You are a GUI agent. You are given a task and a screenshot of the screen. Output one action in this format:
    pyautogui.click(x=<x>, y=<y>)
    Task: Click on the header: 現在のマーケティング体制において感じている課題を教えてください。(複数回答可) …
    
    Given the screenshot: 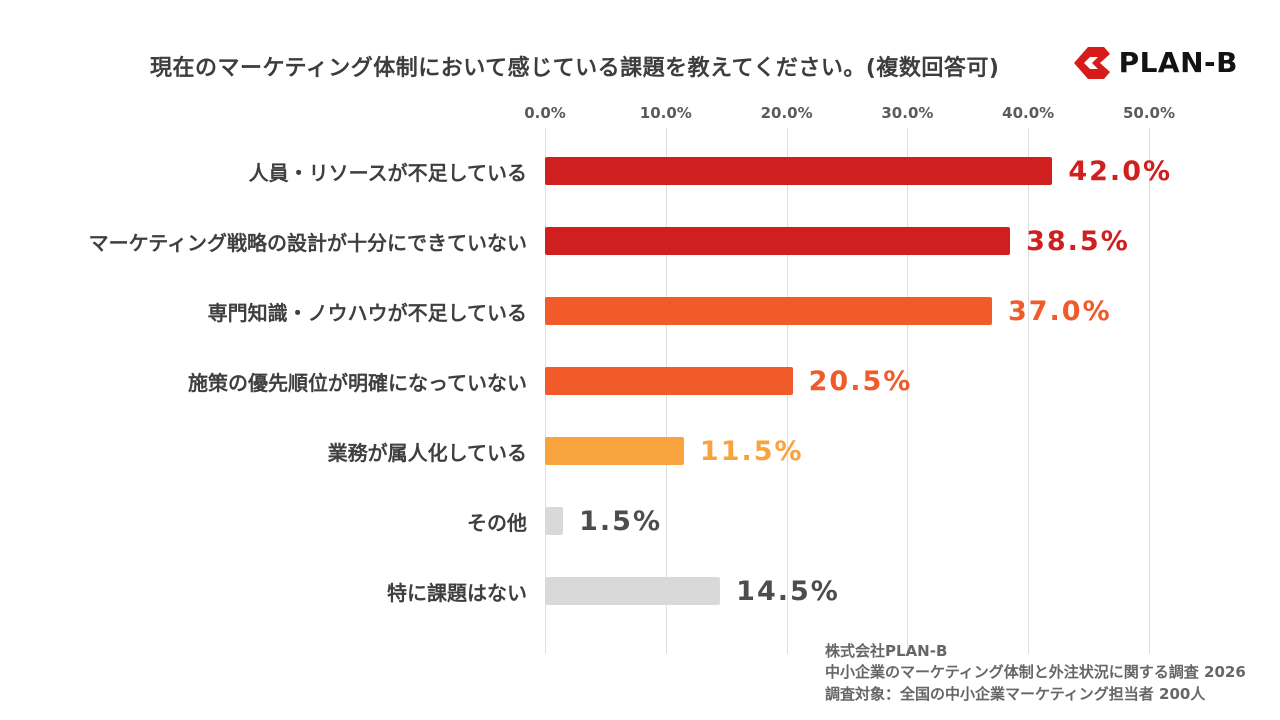 What is the action you would take?
    pyautogui.click(x=640, y=41)
    